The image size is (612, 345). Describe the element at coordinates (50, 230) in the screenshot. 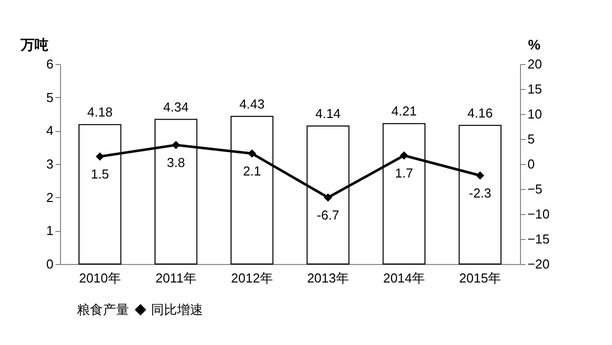

I see `y-tick-label: 1` at that location.